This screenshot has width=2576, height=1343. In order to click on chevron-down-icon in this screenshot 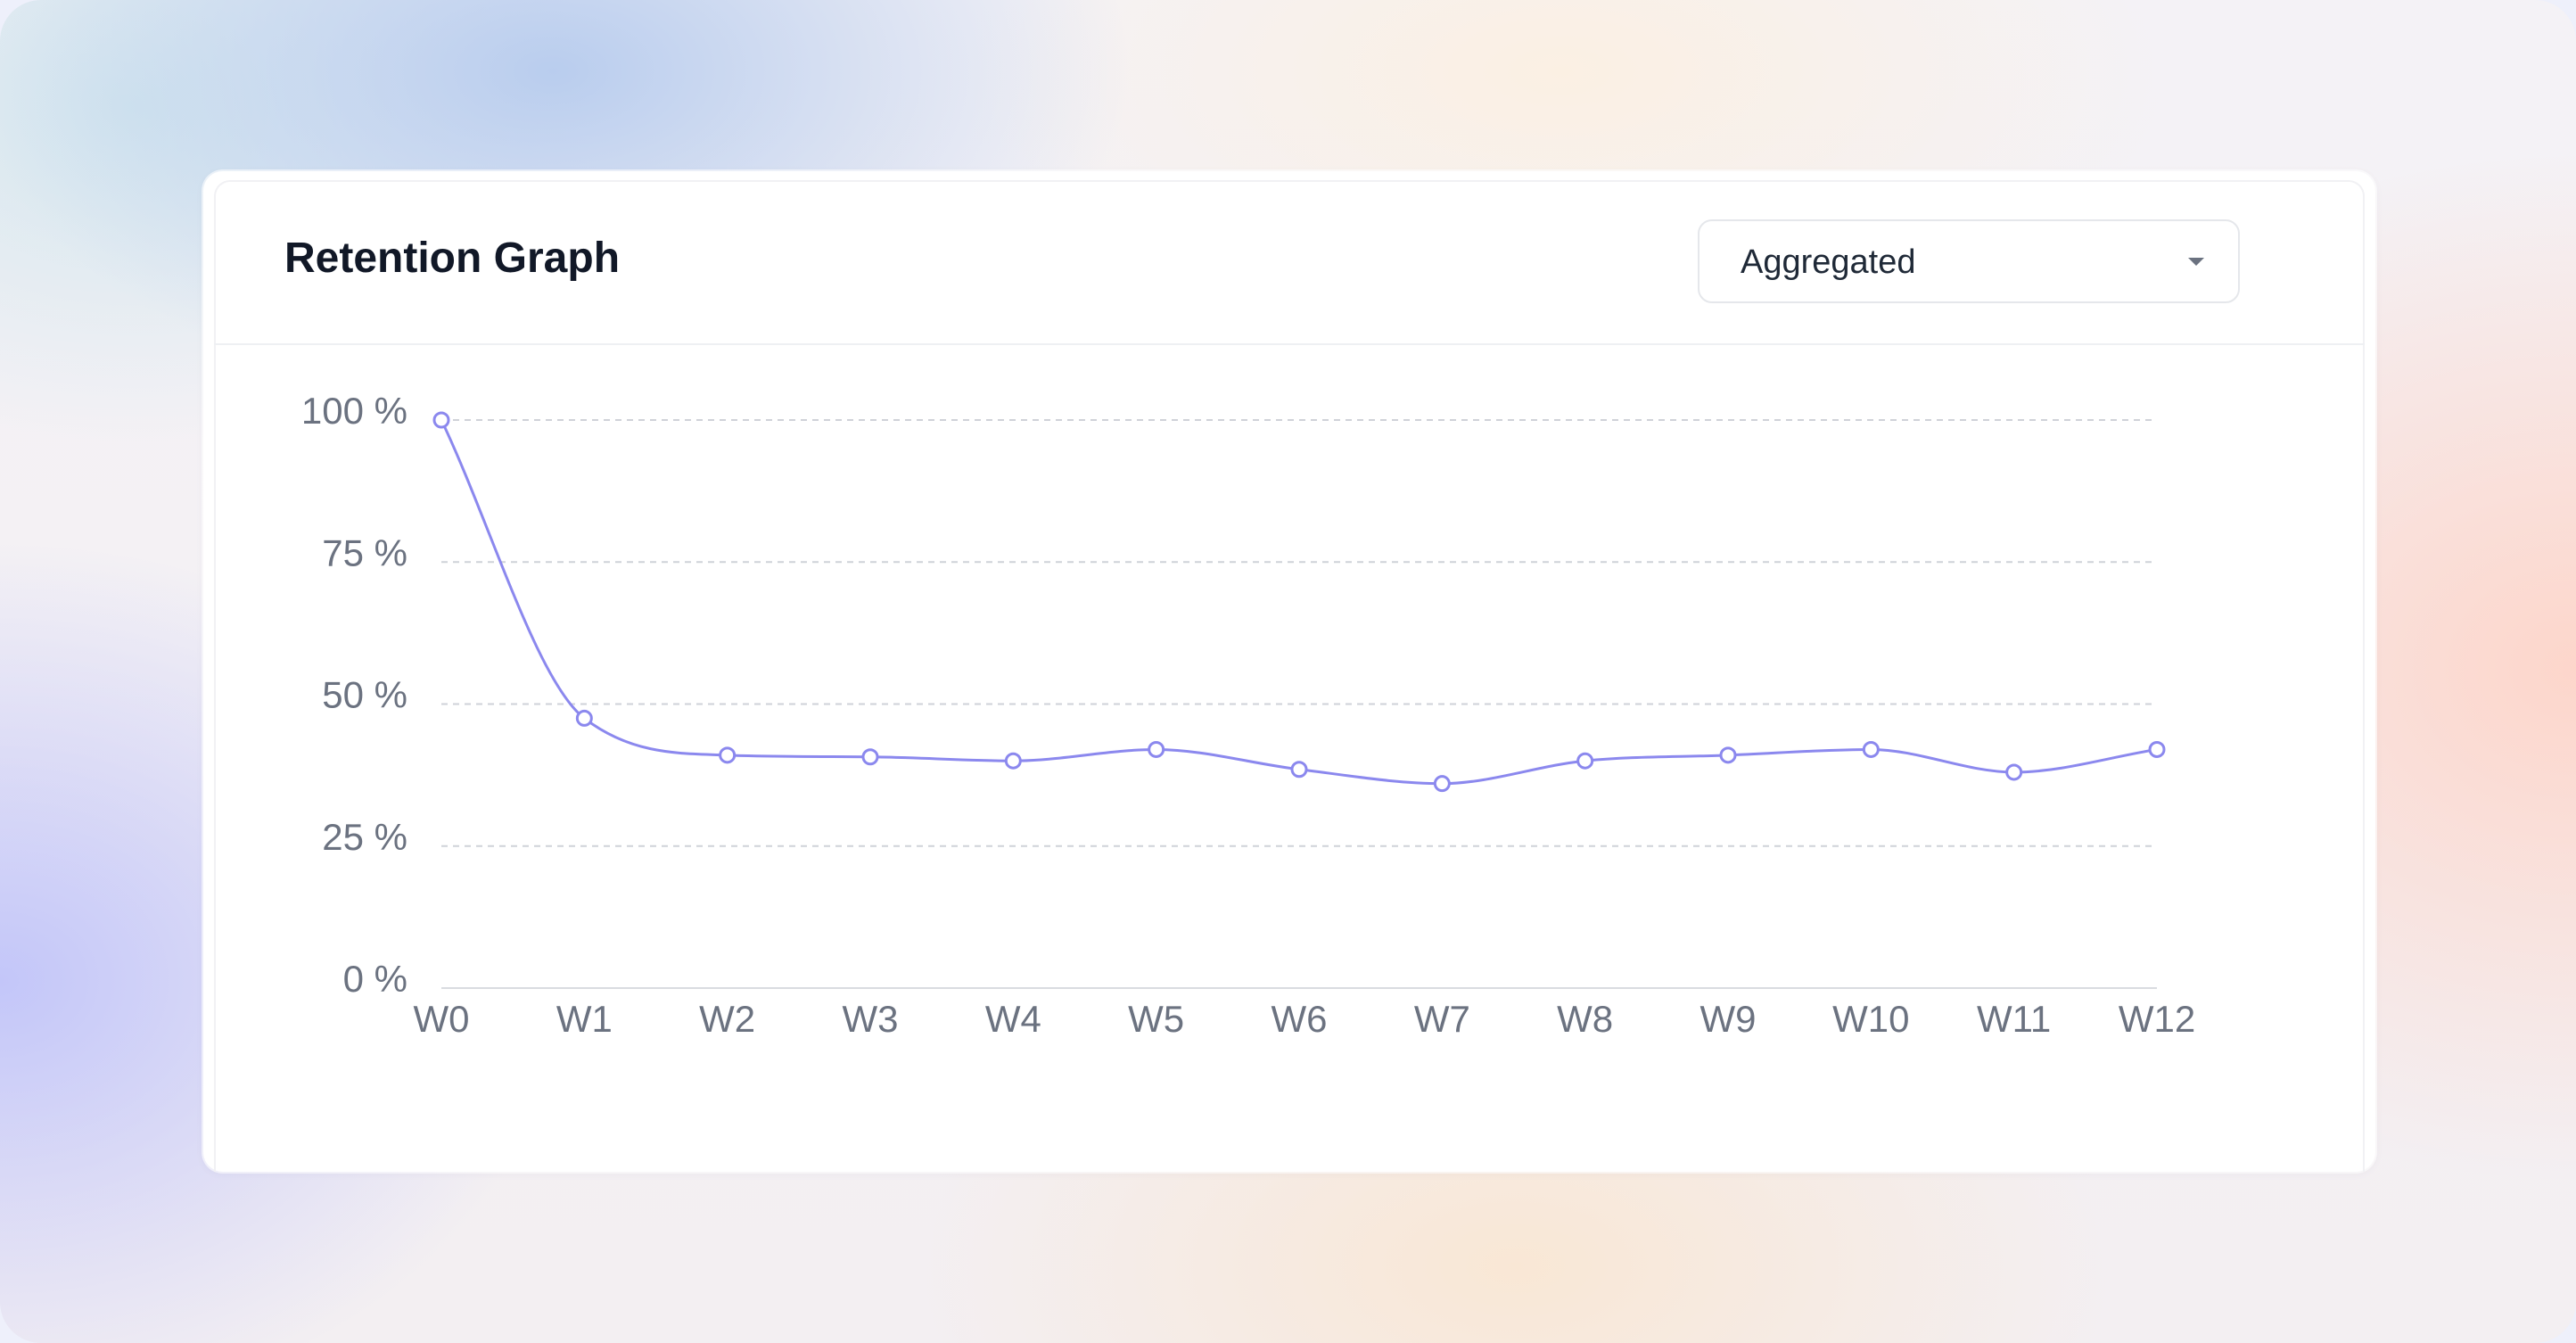, I will do `click(2196, 262)`.